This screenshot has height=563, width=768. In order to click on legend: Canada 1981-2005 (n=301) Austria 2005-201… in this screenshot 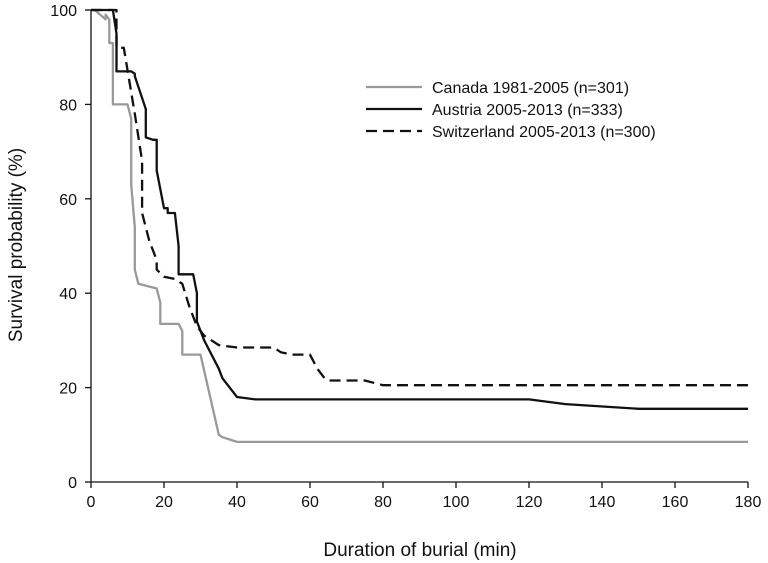, I will do `click(511, 110)`.